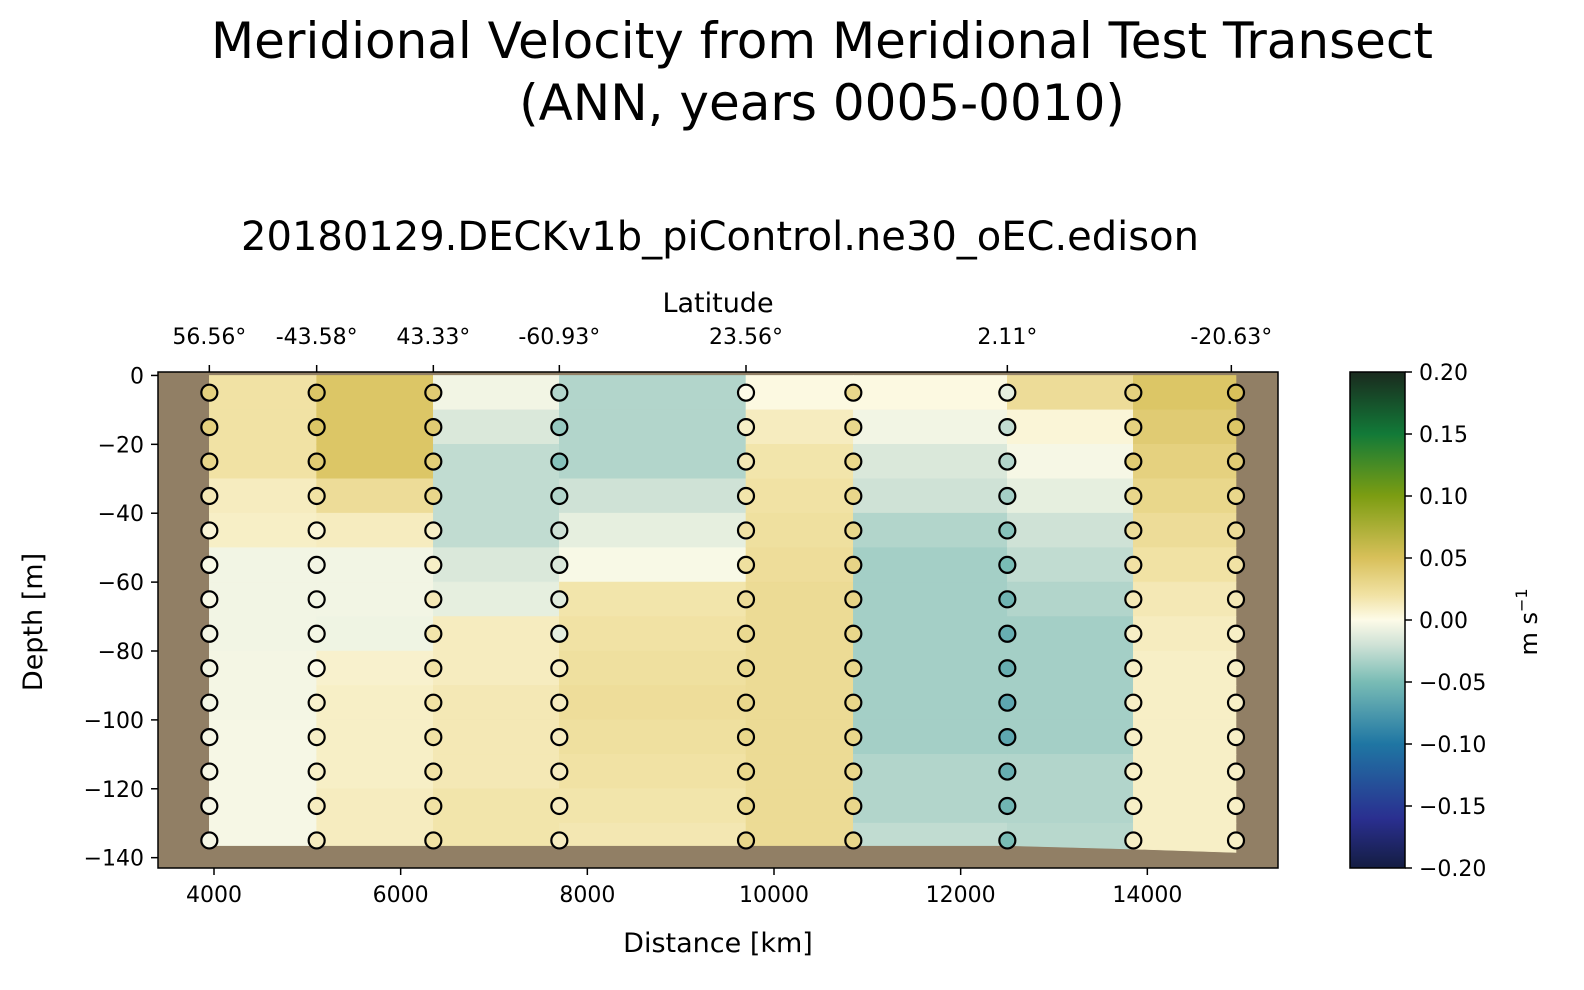  I want to click on x-tick-label: 8000, so click(587, 895).